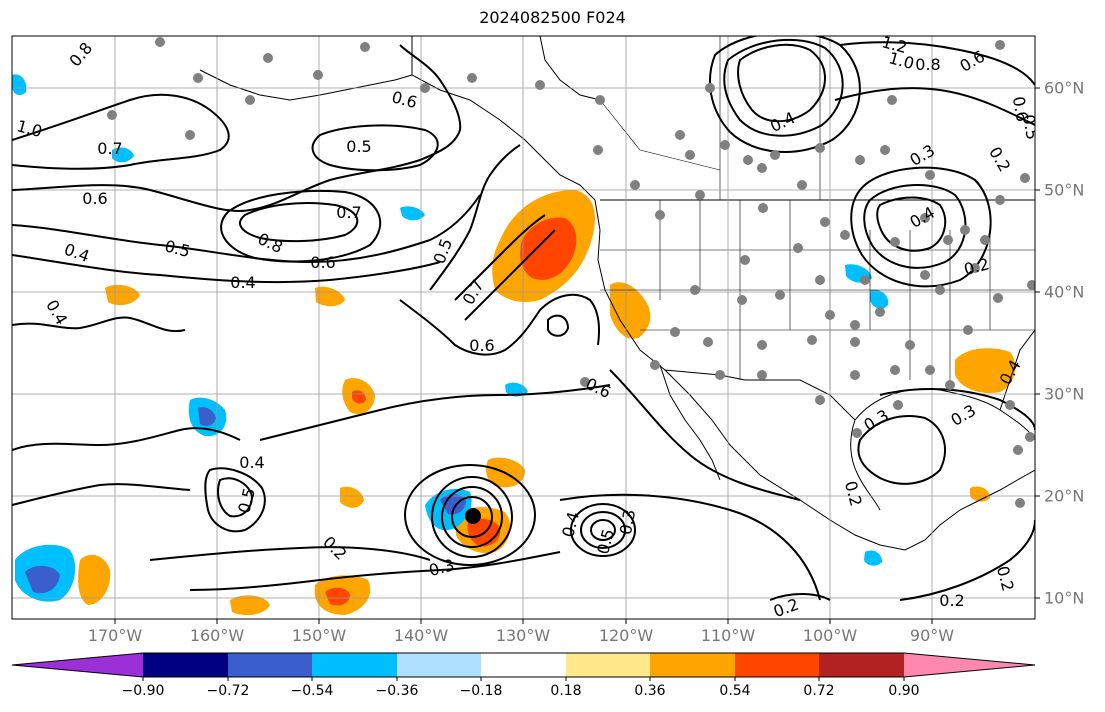 Image resolution: width=1105 pixels, height=712 pixels. Describe the element at coordinates (1064, 88) in the screenshot. I see `latitude-label: 60°N` at that location.